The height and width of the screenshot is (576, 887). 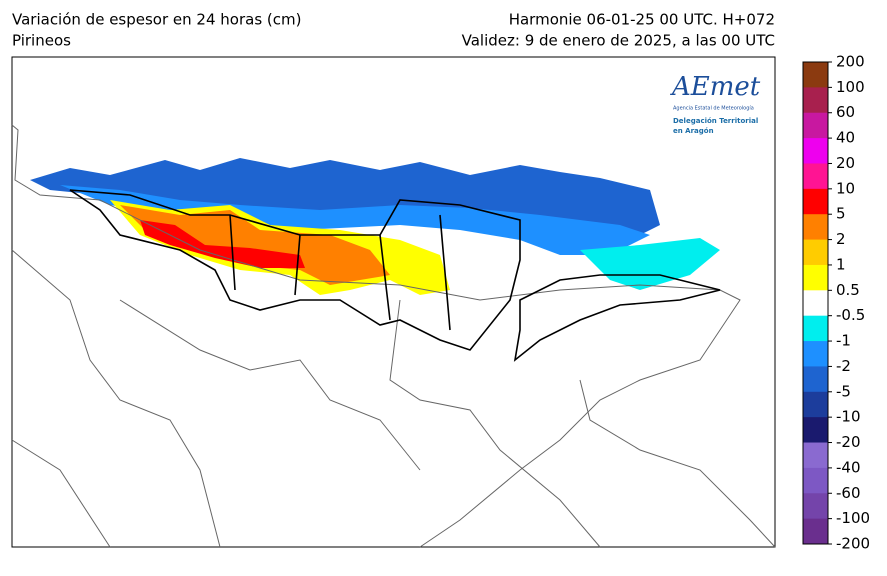 I want to click on colorbar-label: 100, so click(x=850, y=87).